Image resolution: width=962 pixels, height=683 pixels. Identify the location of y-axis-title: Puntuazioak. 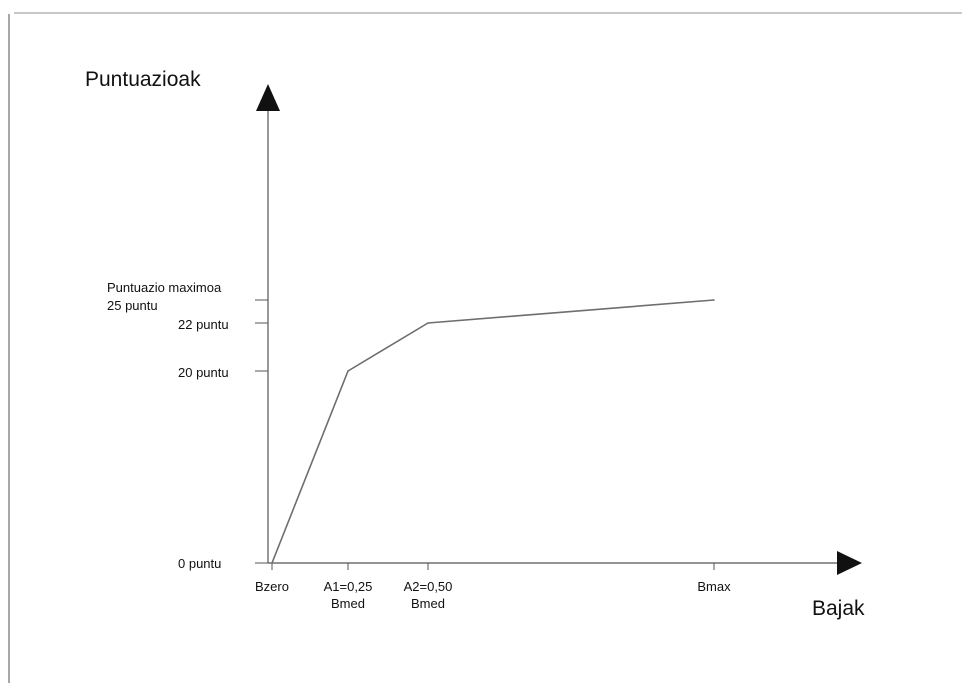
(143, 79).